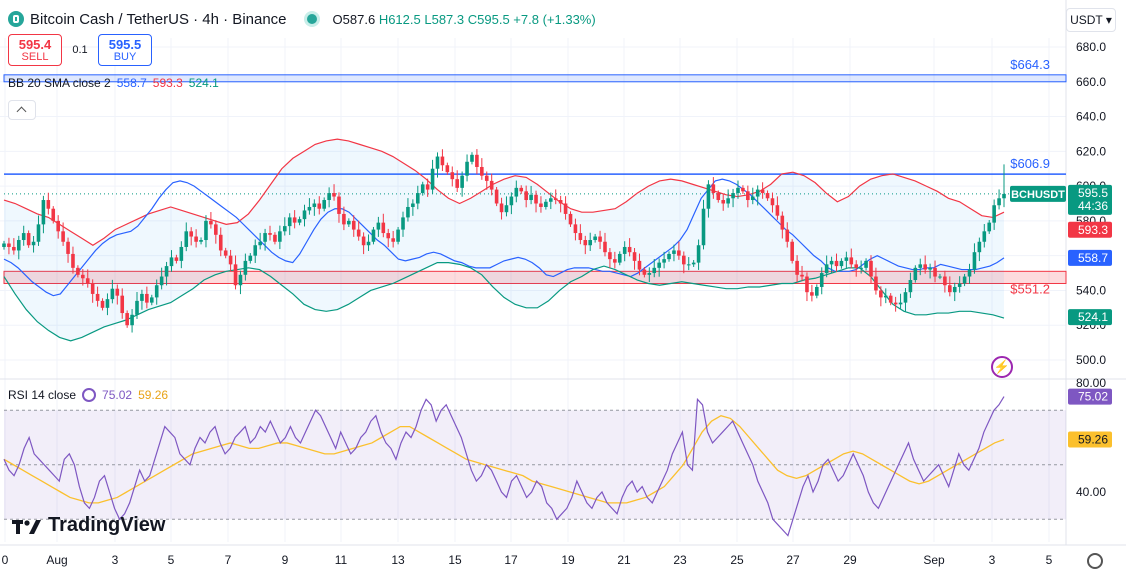 The width and height of the screenshot is (1126, 577). Describe the element at coordinates (1091, 290) in the screenshot. I see `price-tick-label: 540.0` at that location.